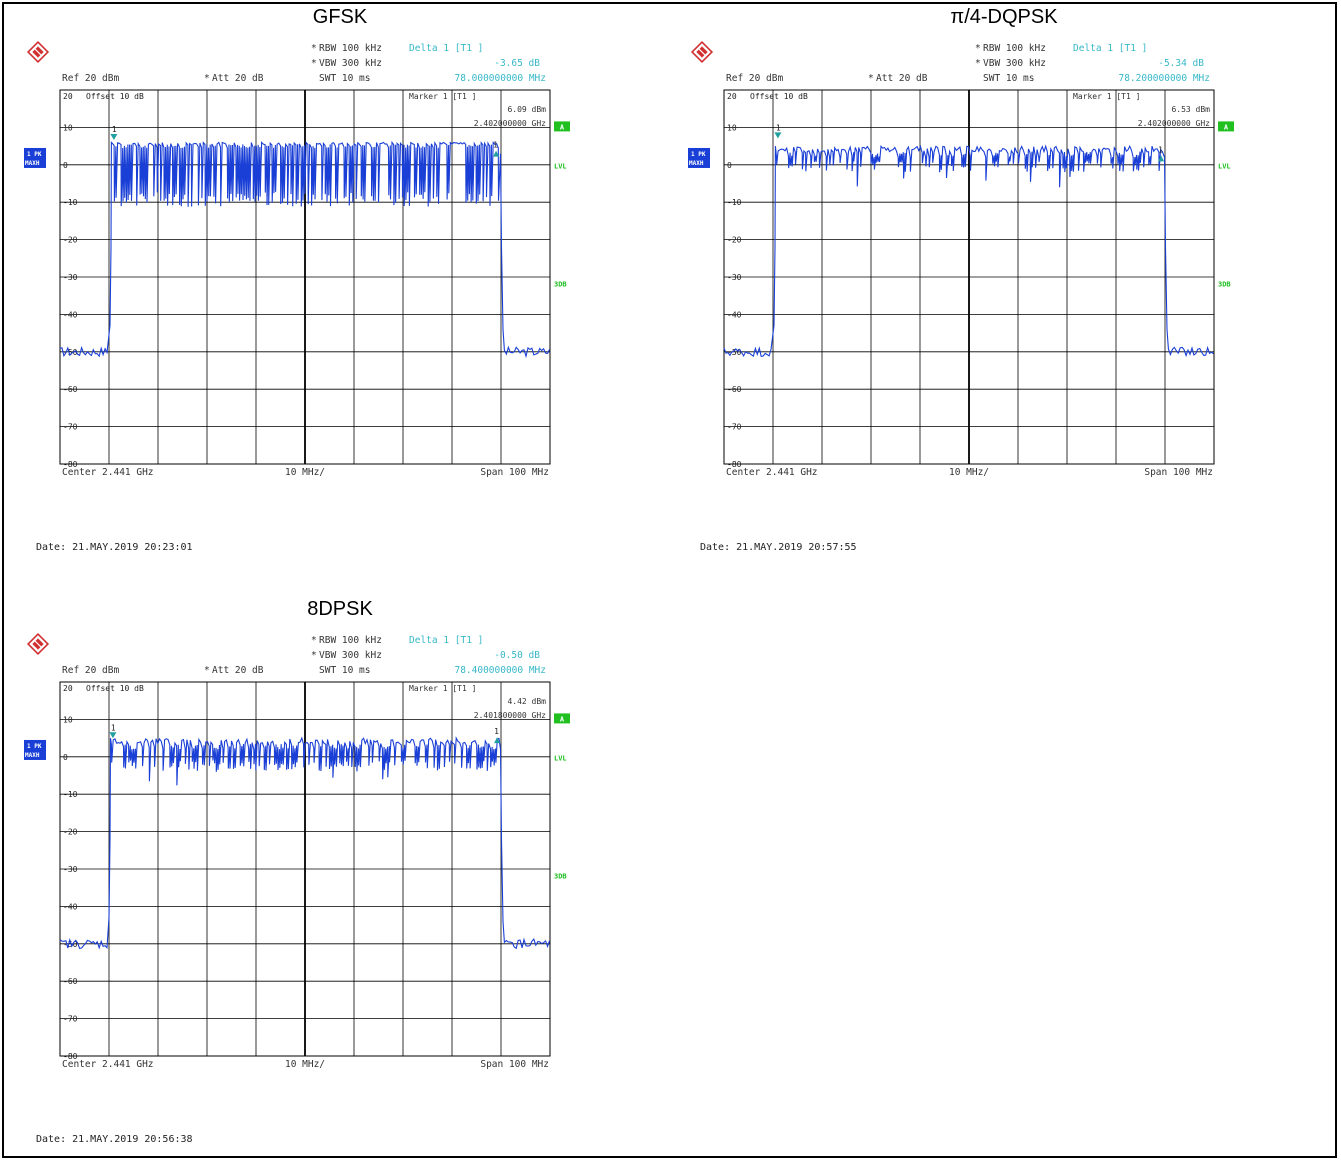 The width and height of the screenshot is (1341, 1162). What do you see at coordinates (1181, 63) in the screenshot?
I see `delta-marker-value: -5.34 dB` at bounding box center [1181, 63].